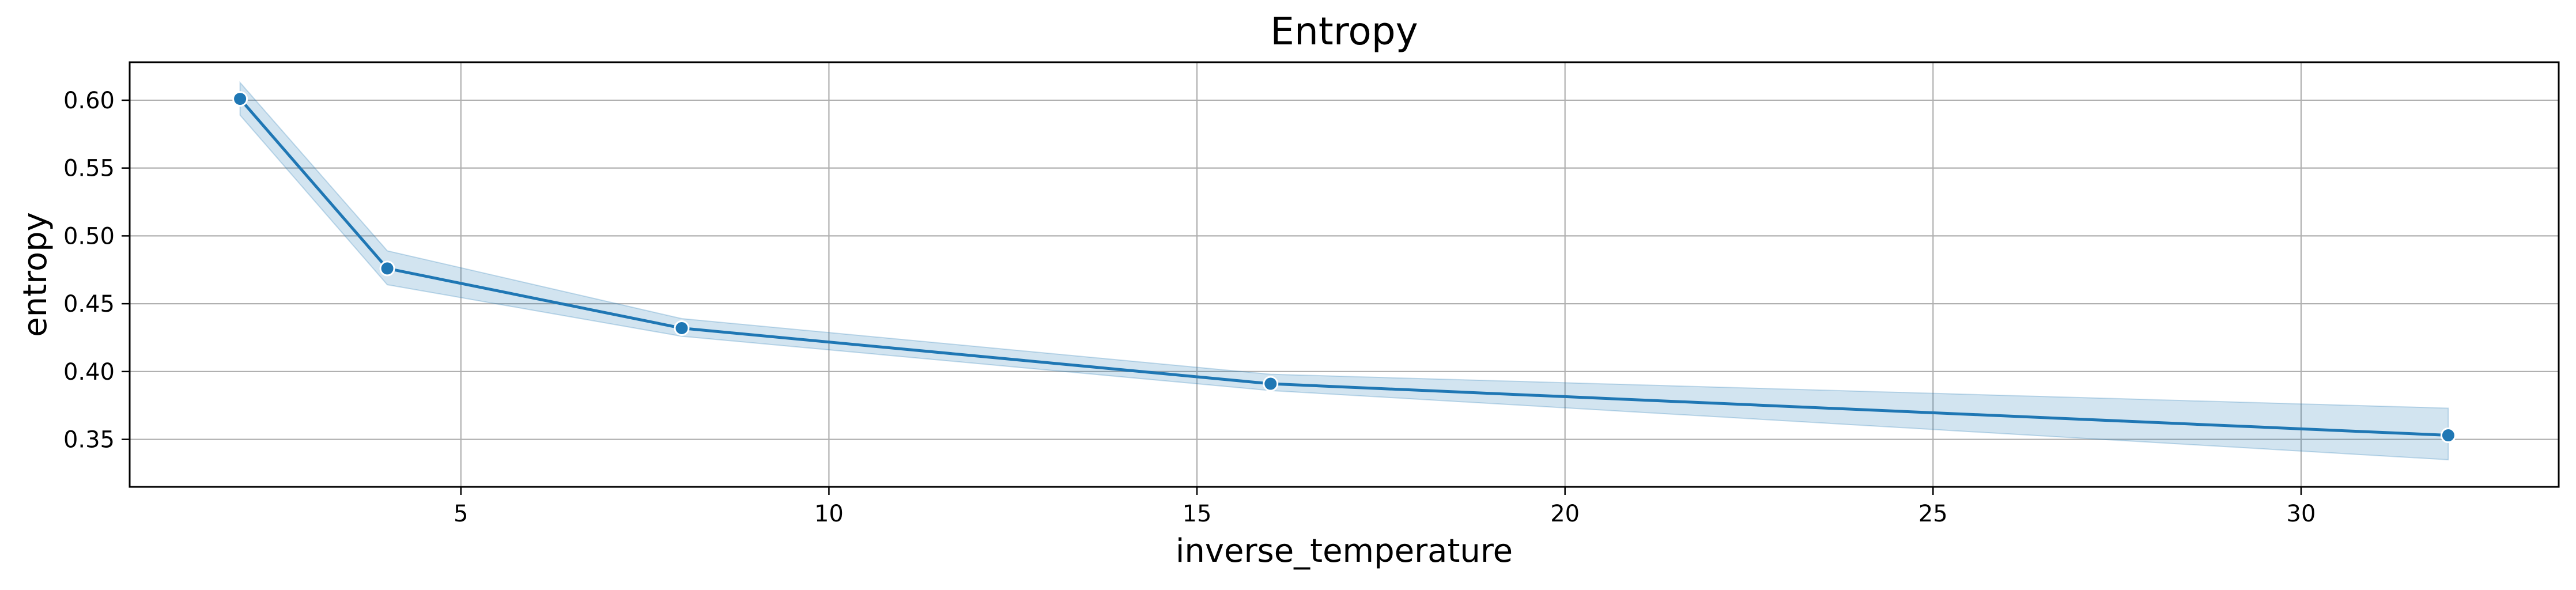 The width and height of the screenshot is (2576, 590). What do you see at coordinates (89, 236) in the screenshot?
I see `y-tick-label: 0.50` at bounding box center [89, 236].